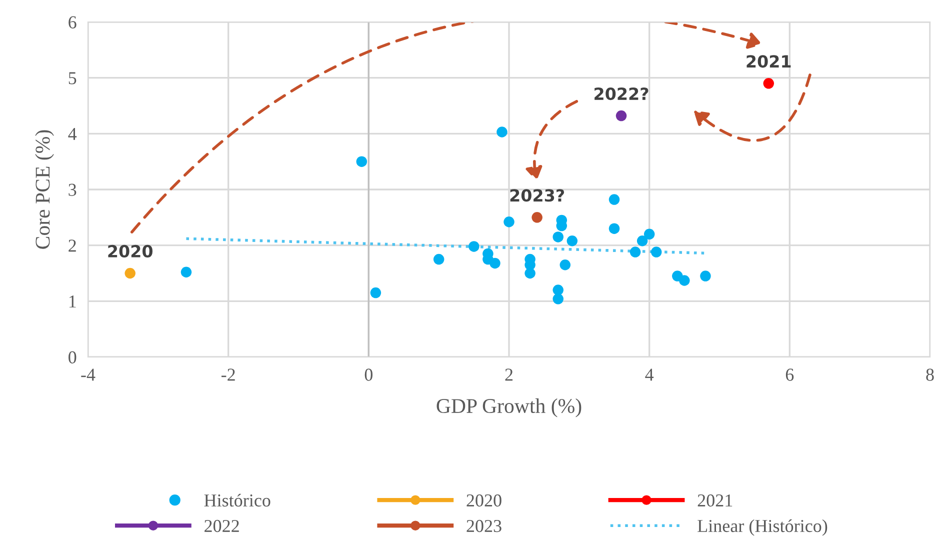  I want to click on x-tick-label: 6, so click(790, 374).